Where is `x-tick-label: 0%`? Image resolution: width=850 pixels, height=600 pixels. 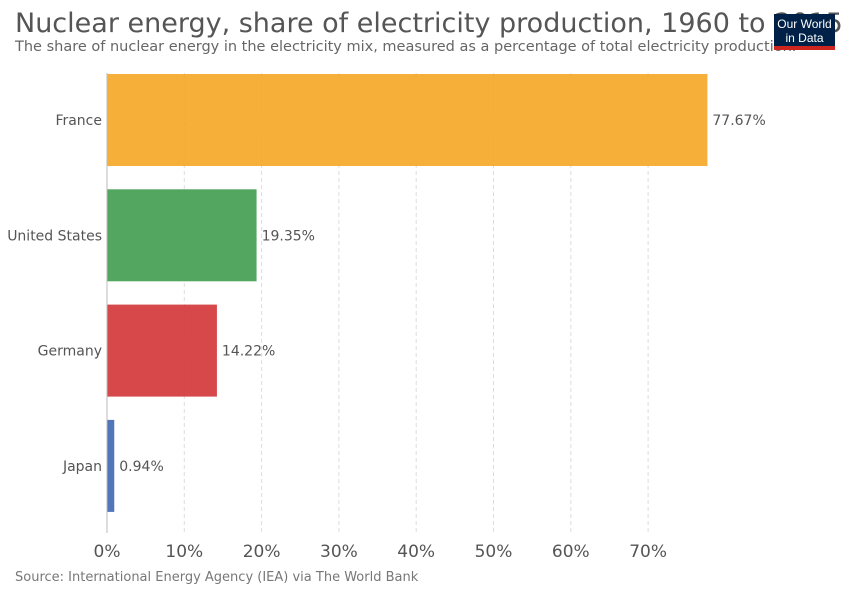 x-tick-label: 0% is located at coordinates (107, 552).